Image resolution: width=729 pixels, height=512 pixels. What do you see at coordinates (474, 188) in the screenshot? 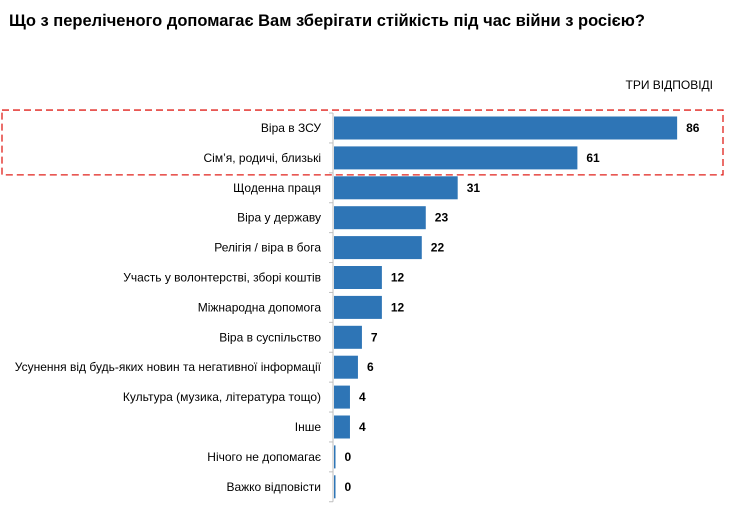
I see `value-label: 31` at bounding box center [474, 188].